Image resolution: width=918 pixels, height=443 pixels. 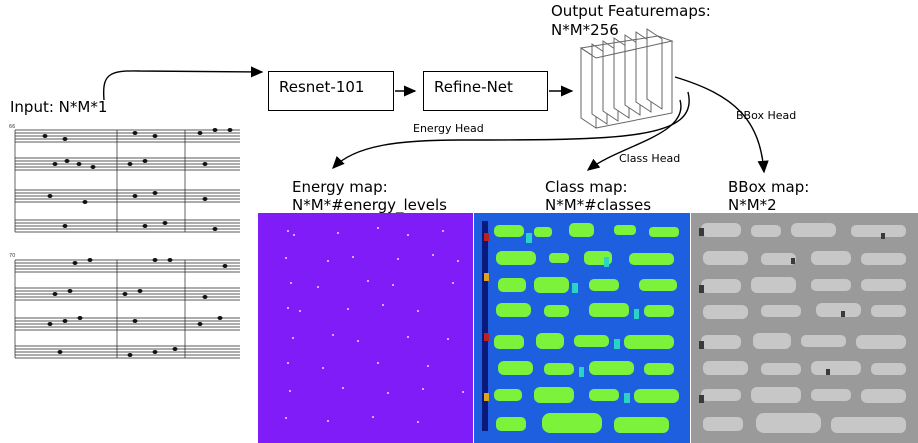 What do you see at coordinates (626, 78) in the screenshot?
I see `feature-maps-stack` at bounding box center [626, 78].